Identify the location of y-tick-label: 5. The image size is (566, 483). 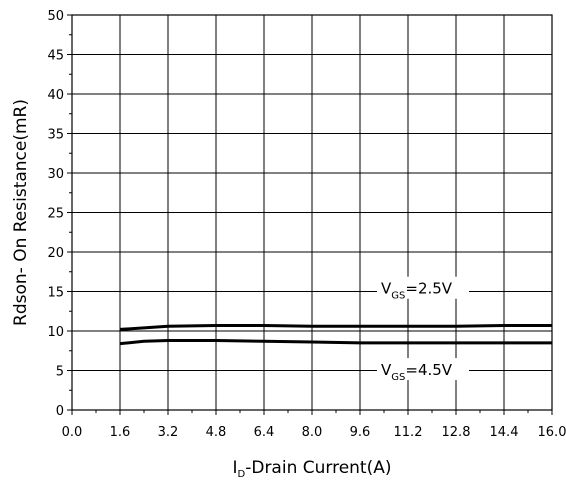
(60, 372).